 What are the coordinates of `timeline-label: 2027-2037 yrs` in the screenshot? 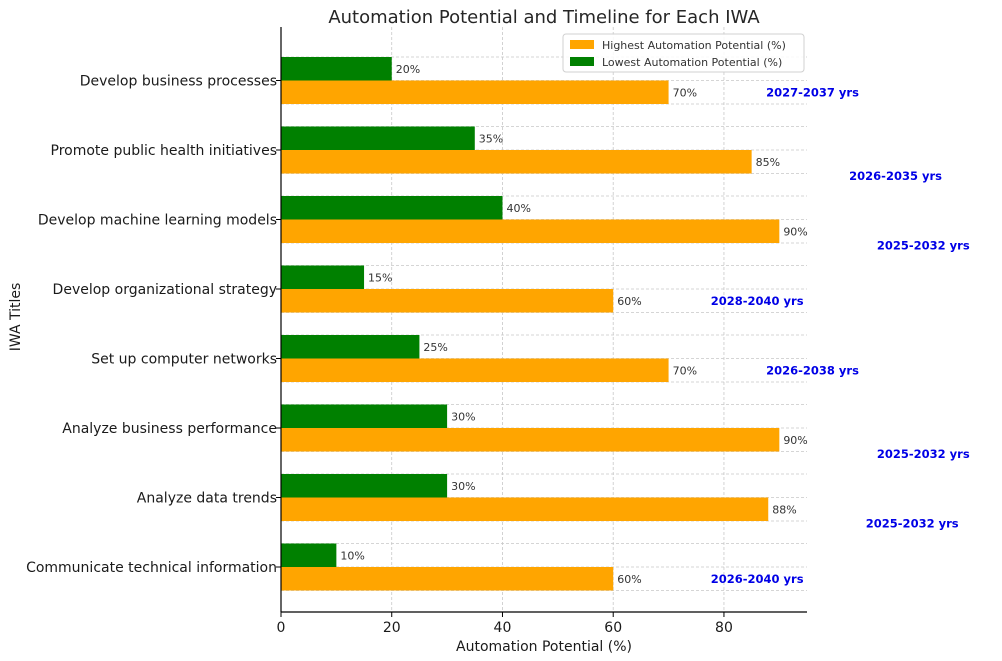 It's located at (812, 92).